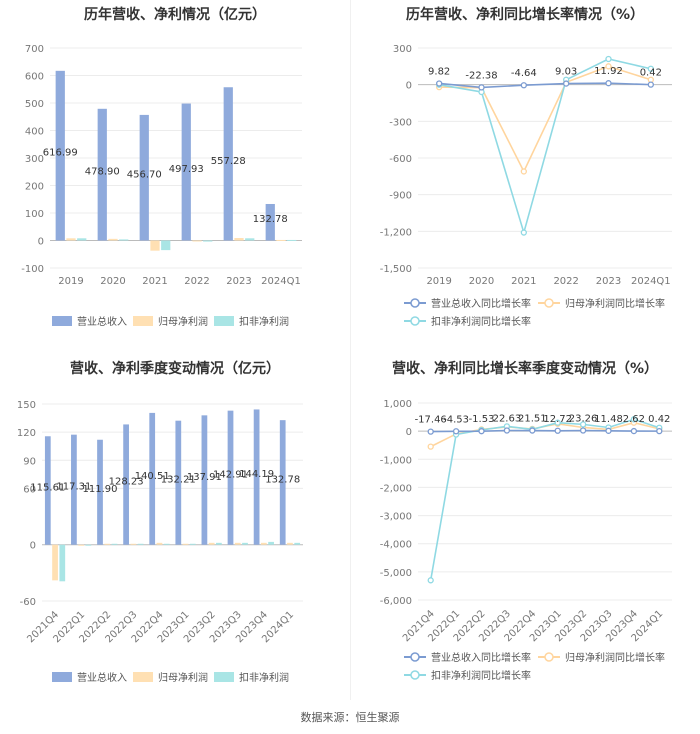 The height and width of the screenshot is (734, 700). I want to click on y-tick-label: 100, so click(34, 214).